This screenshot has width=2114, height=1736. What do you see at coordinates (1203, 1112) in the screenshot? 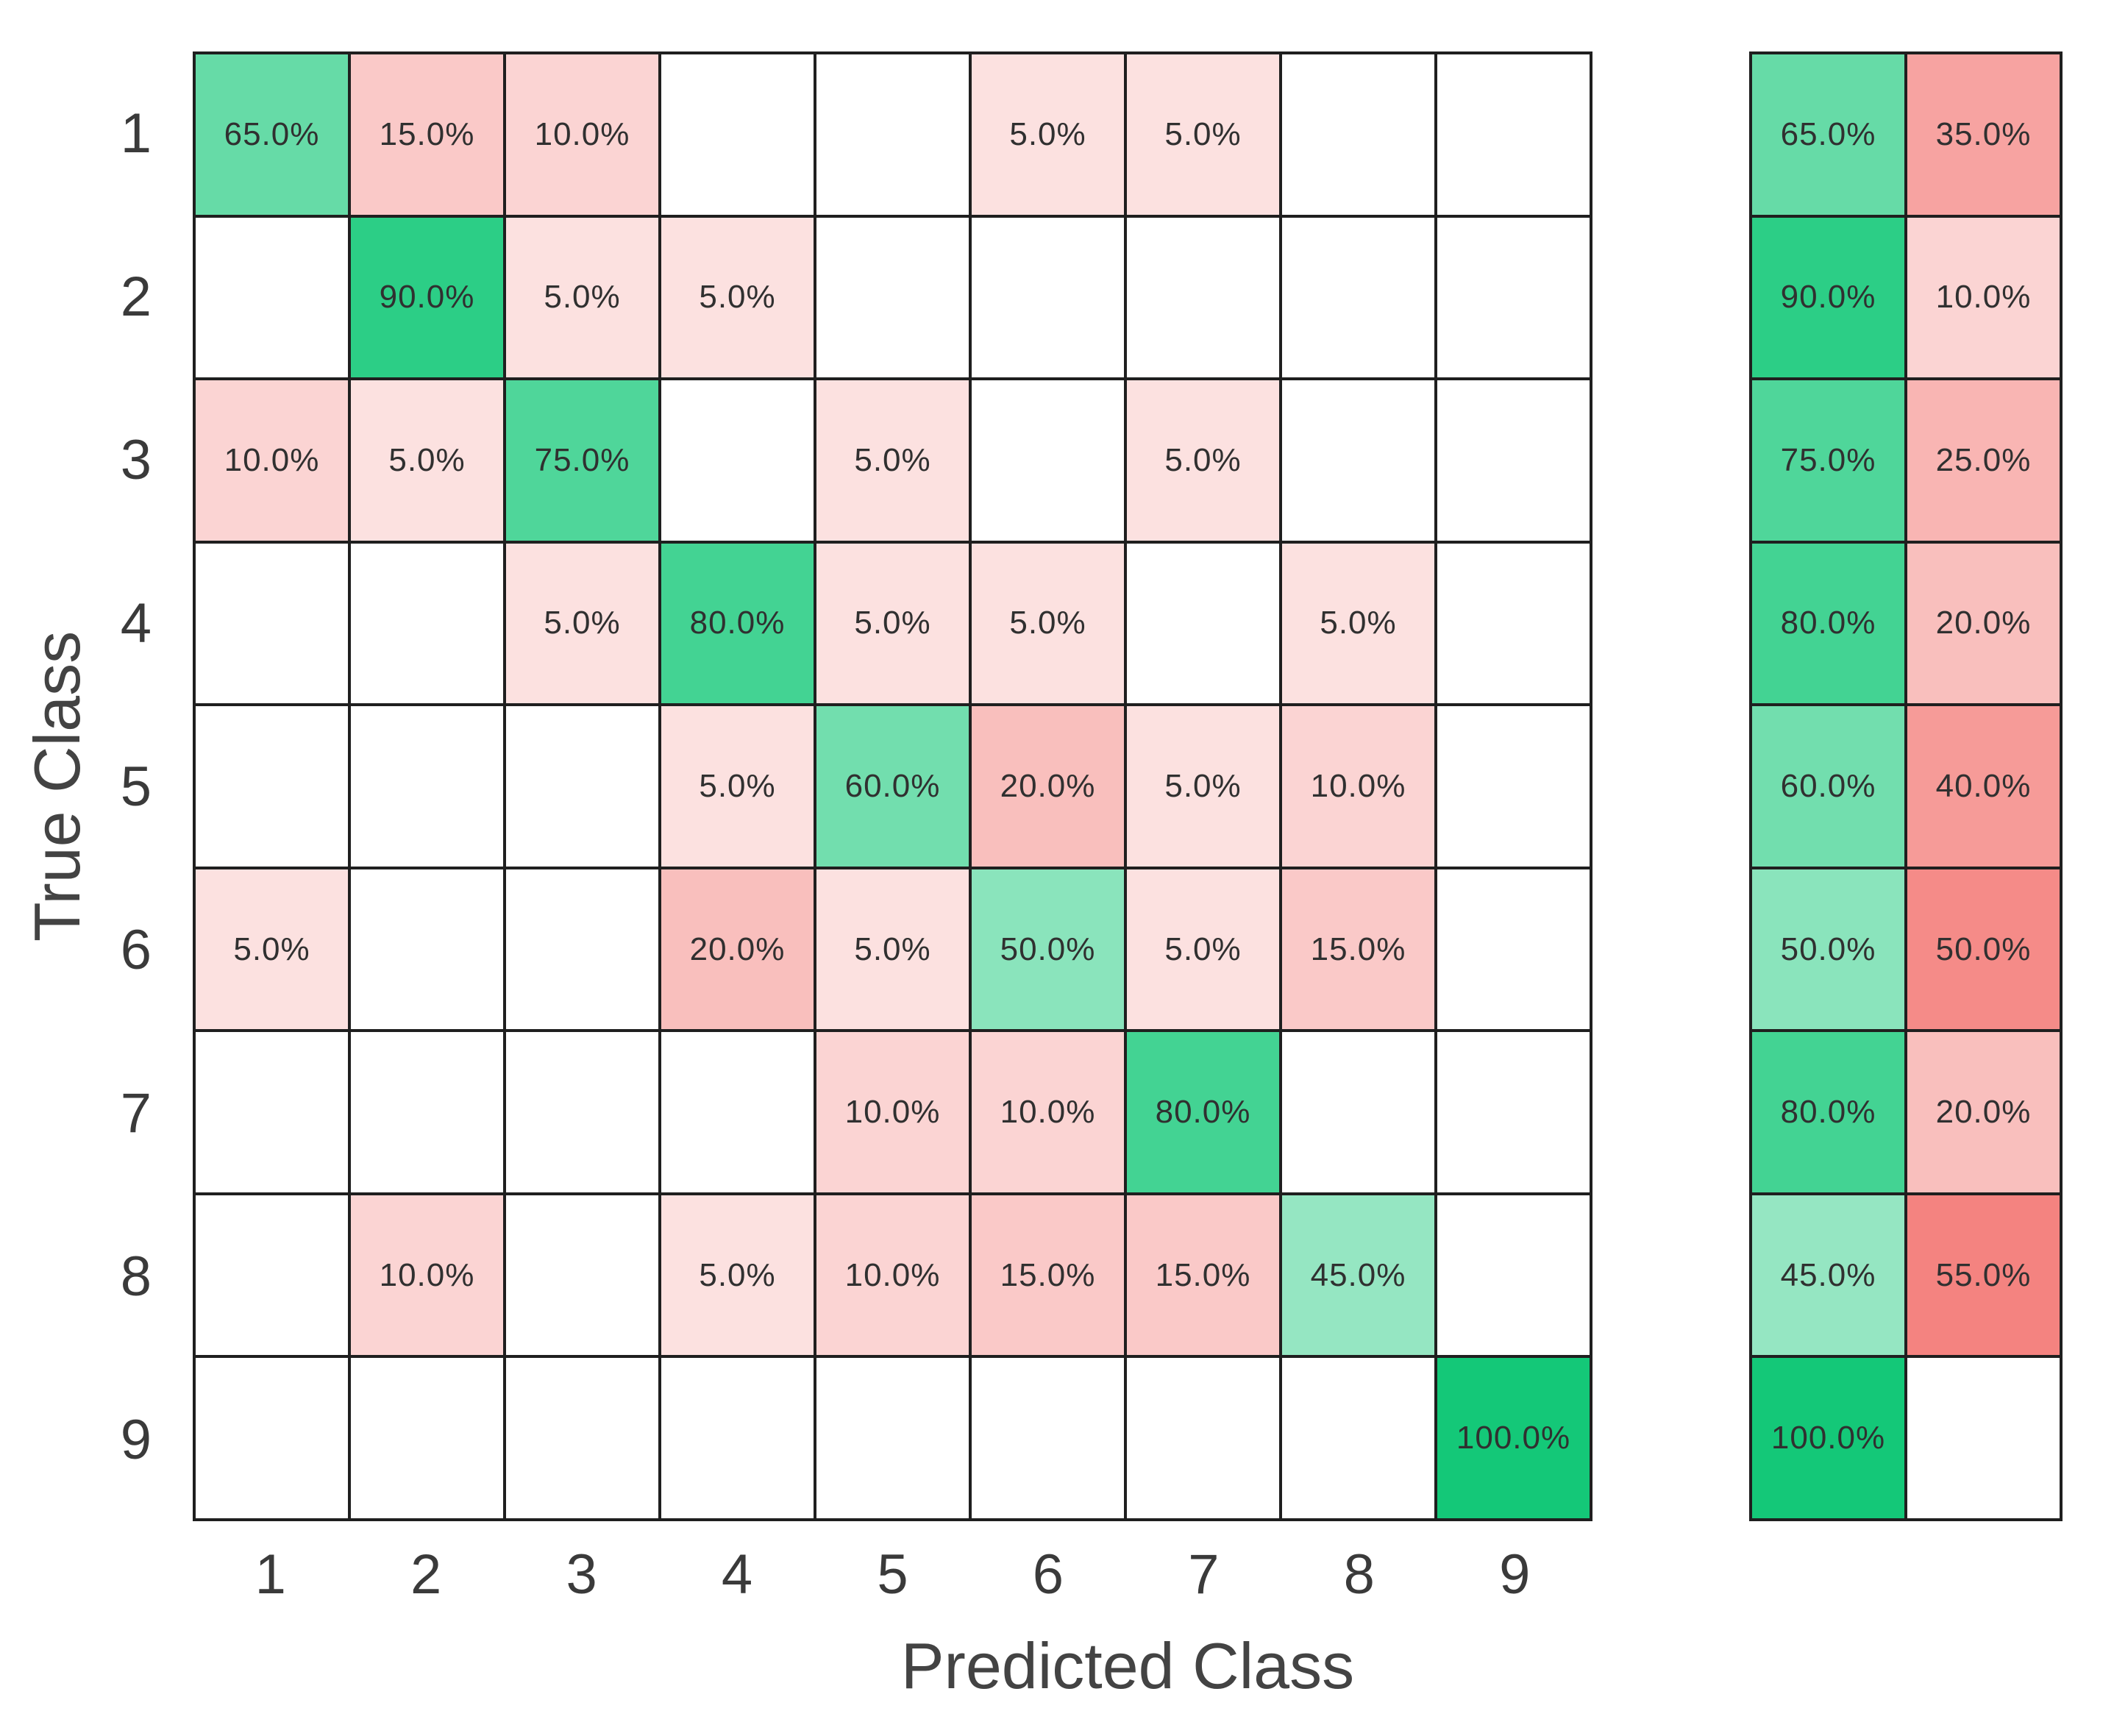
I see `matrix-cell: 80.0%` at bounding box center [1203, 1112].